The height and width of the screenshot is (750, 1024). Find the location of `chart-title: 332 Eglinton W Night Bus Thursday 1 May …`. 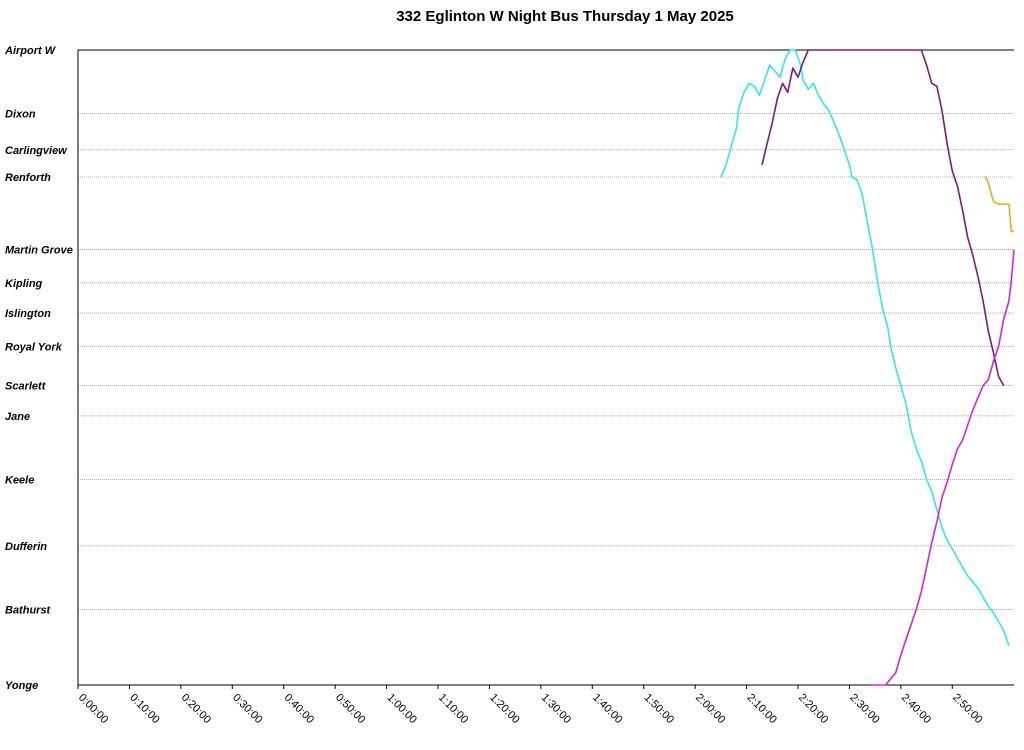

chart-title: 332 Eglinton W Night Bus Thursday 1 May … is located at coordinates (565, 16).